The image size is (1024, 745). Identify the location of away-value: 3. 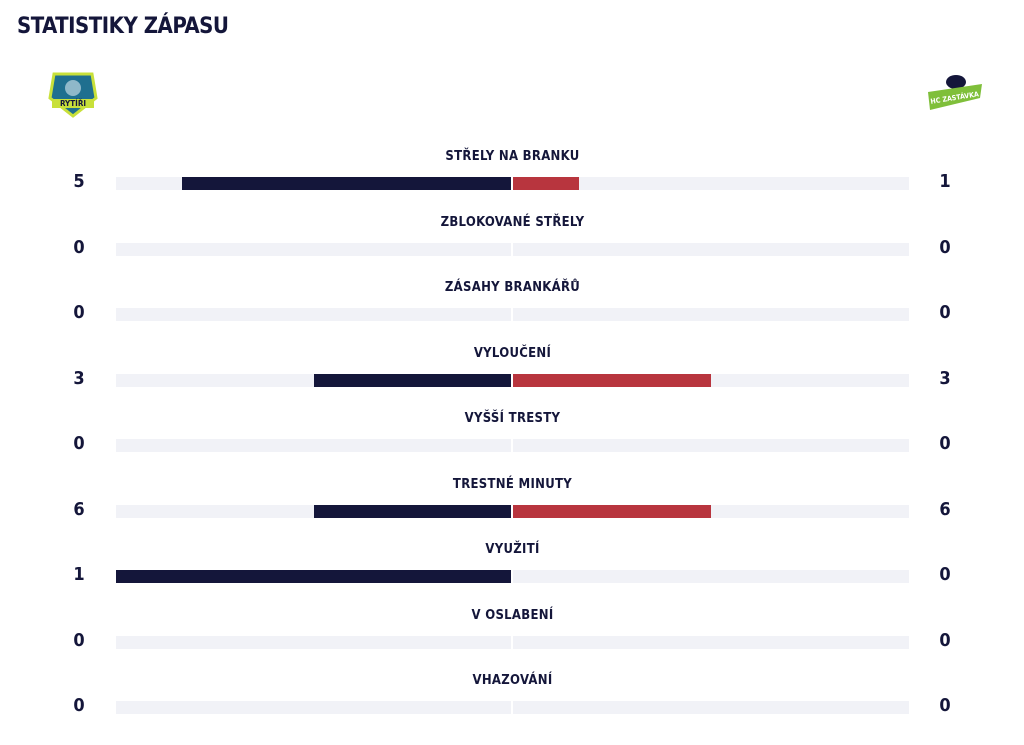
(945, 378).